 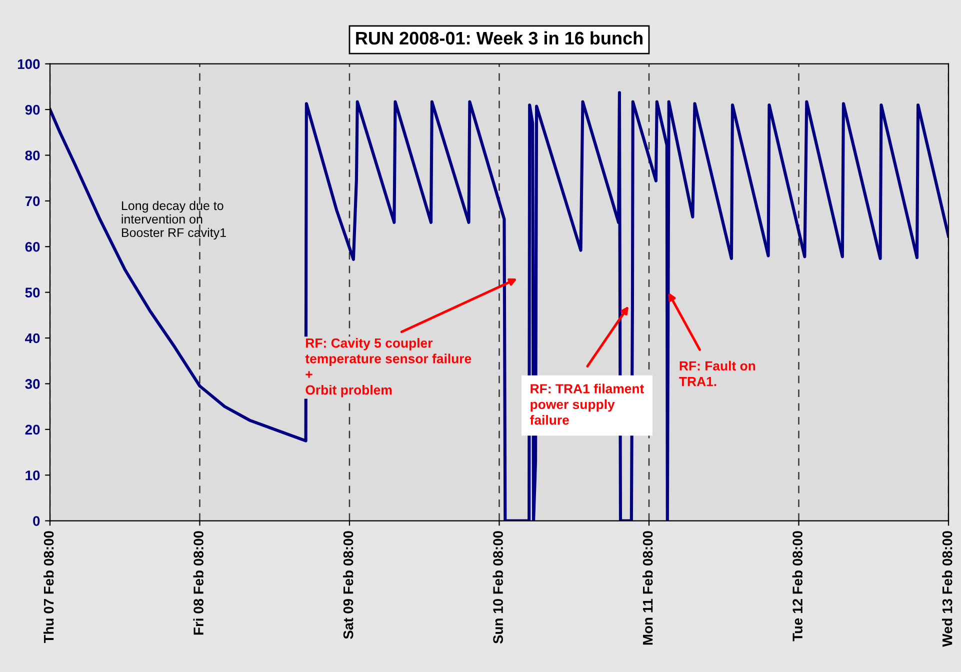 What do you see at coordinates (388, 368) in the screenshot?
I see `annotation: RF: Cavity 5 coupler temperature sensor failure + Orbit problem` at bounding box center [388, 368].